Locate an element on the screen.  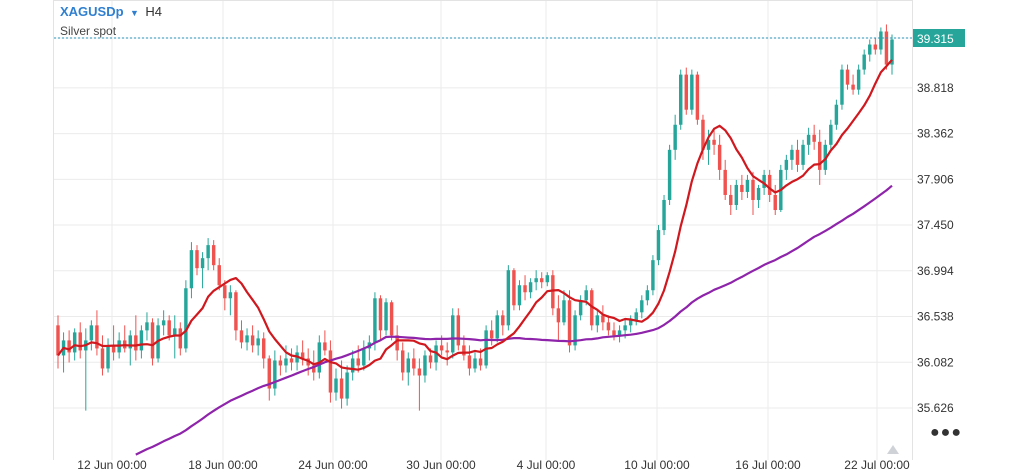
timeframe-label: H4 is located at coordinates (154, 11).